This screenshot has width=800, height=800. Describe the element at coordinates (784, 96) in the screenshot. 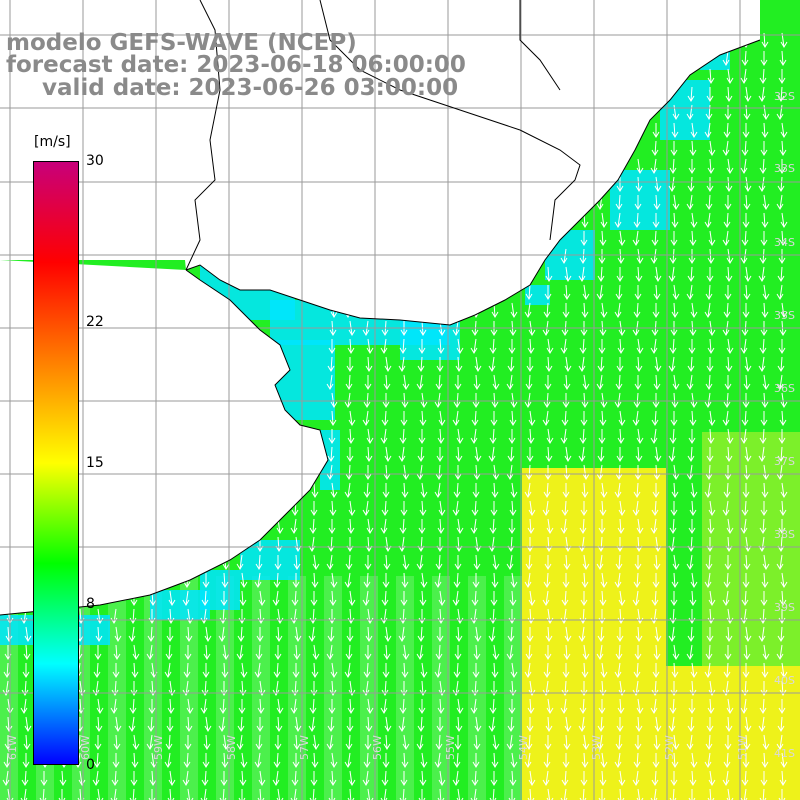

I see `latitude-label: 32S` at that location.